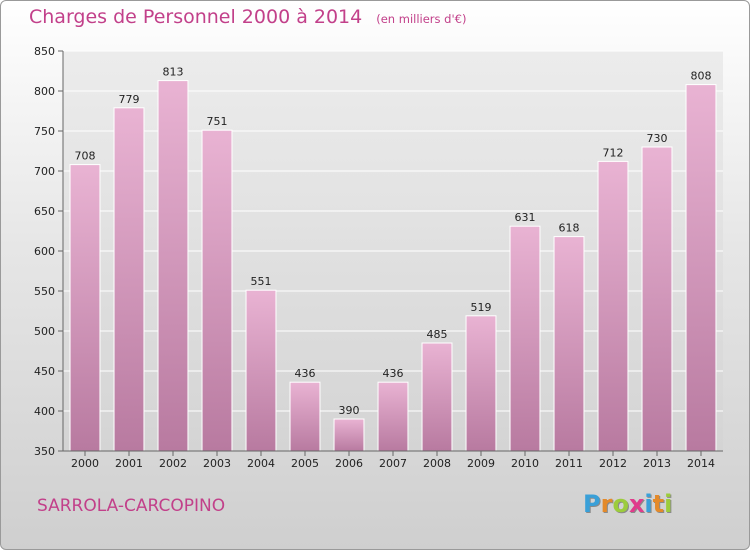 This screenshot has width=750, height=550. I want to click on bar-value-label: 485, so click(437, 334).